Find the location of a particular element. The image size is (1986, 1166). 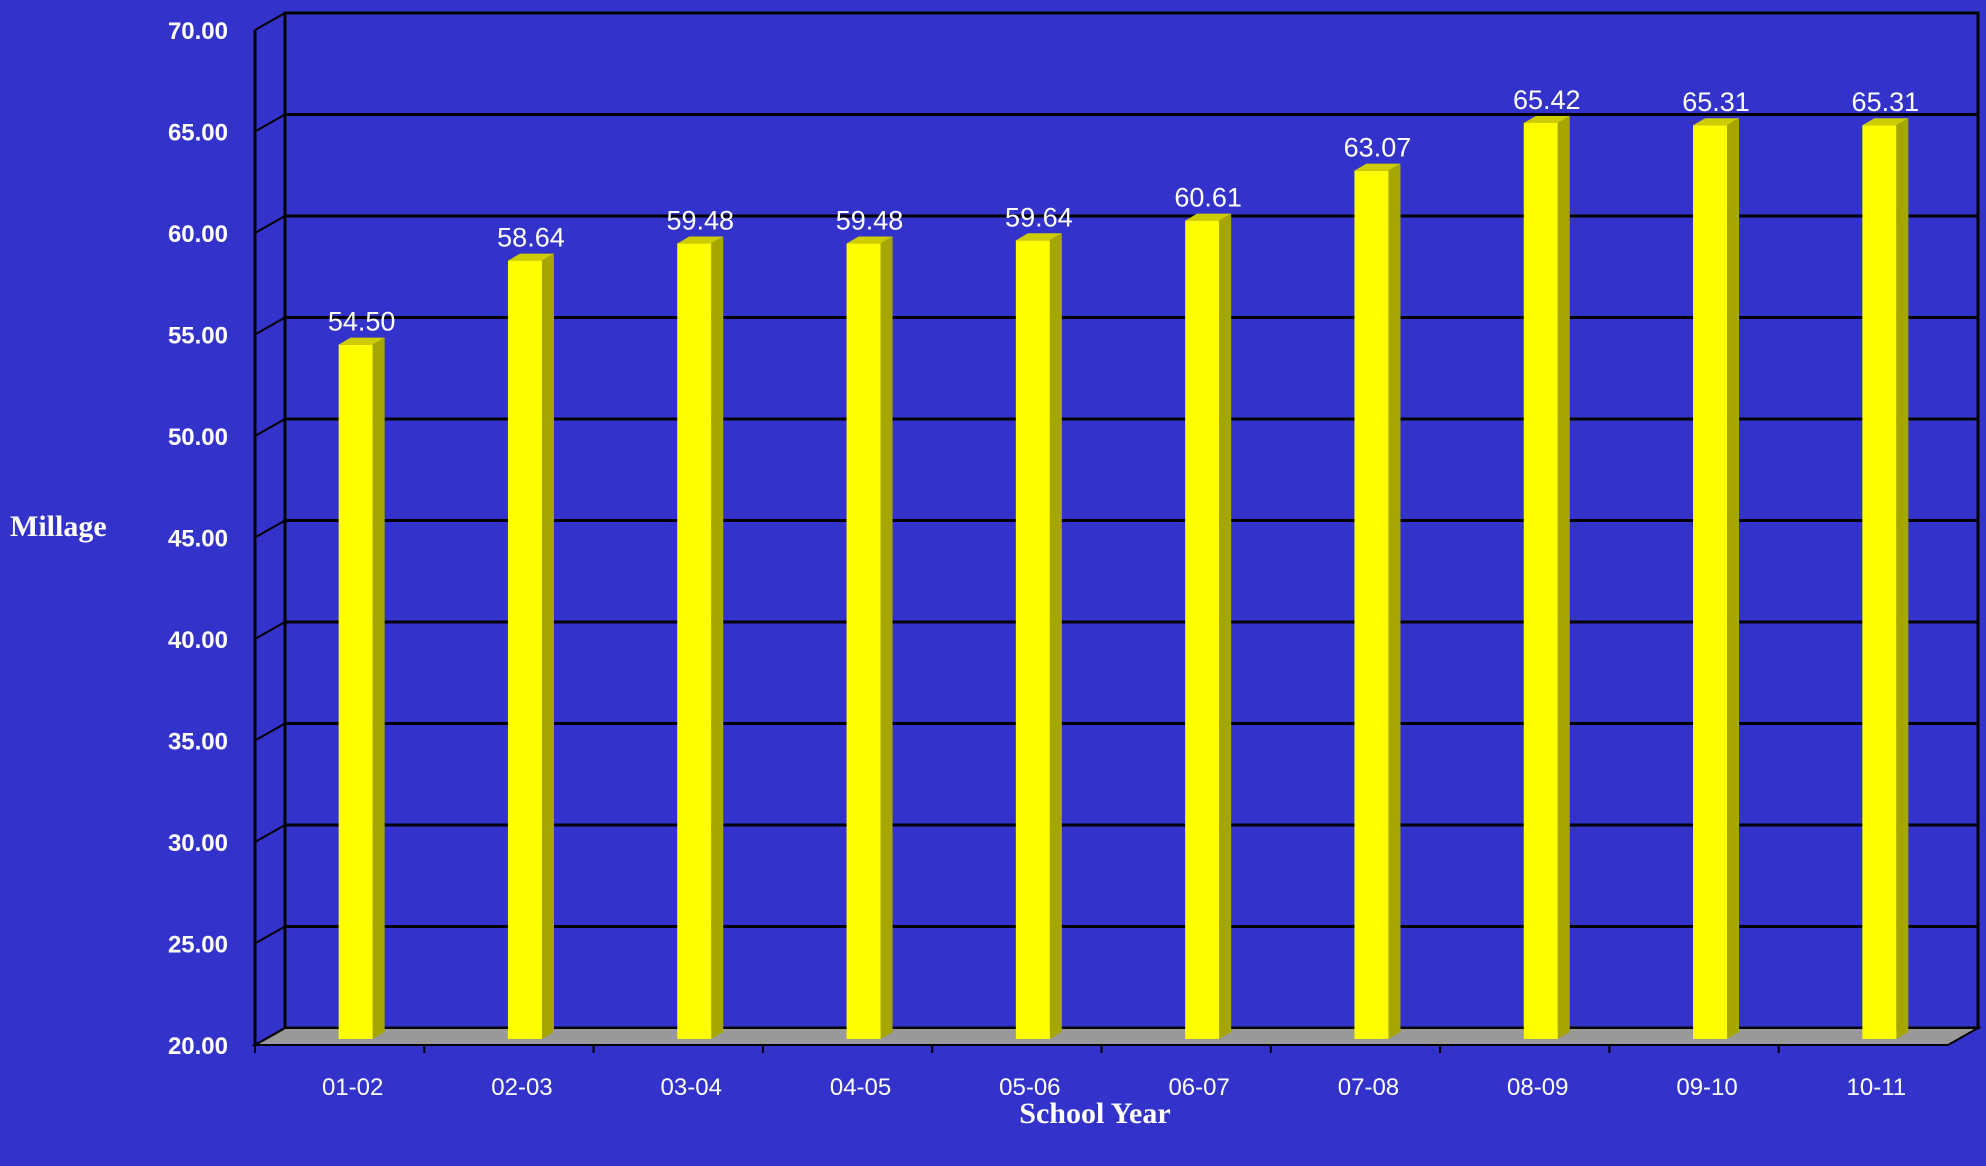

y-tick-label: 35.00 is located at coordinates (198, 742).